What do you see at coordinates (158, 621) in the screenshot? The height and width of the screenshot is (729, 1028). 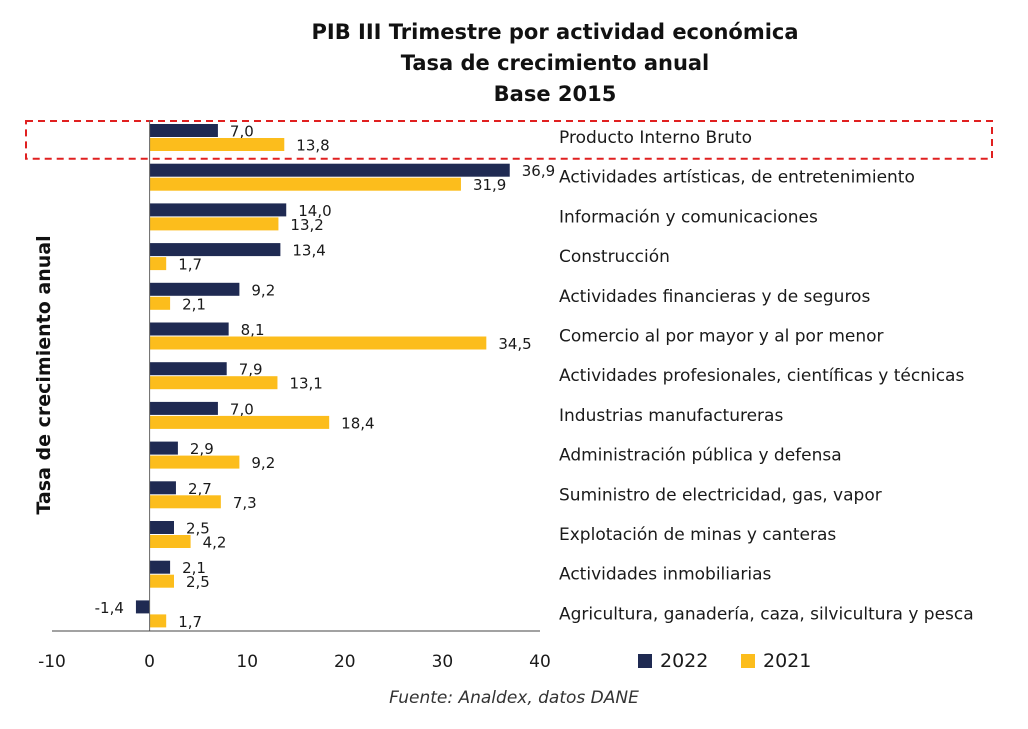 I see `bar-2021-agricultura-ganaderia-caza-silvicultura-y-pesca` at bounding box center [158, 621].